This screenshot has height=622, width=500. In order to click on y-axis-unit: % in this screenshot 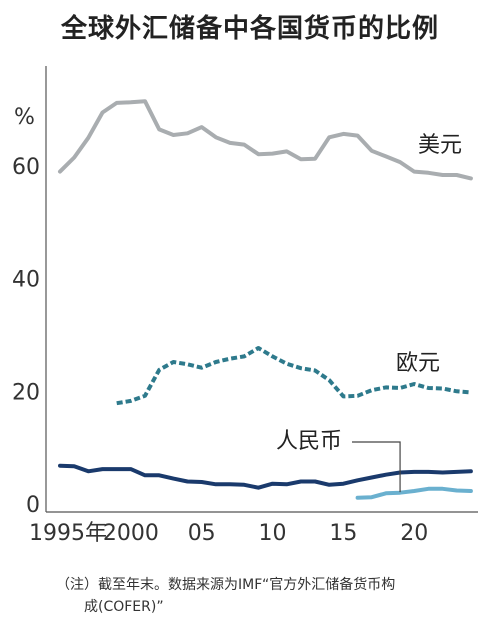, I will do `click(24, 117)`.